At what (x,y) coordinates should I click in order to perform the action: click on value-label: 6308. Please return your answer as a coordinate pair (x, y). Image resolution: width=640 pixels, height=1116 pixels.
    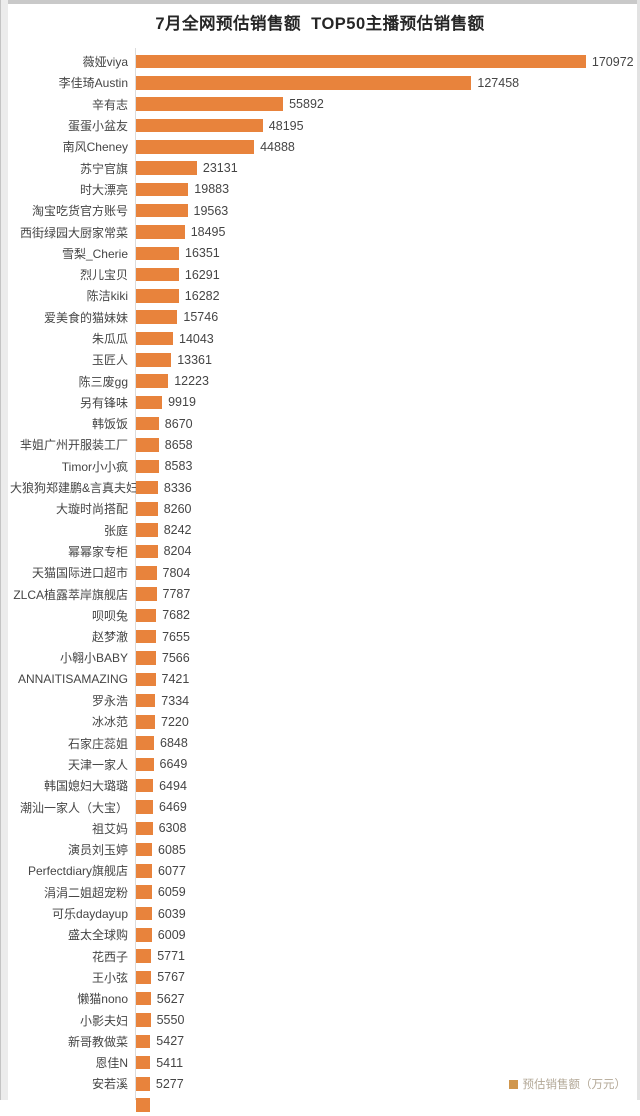
    Looking at the image, I should click on (172, 828).